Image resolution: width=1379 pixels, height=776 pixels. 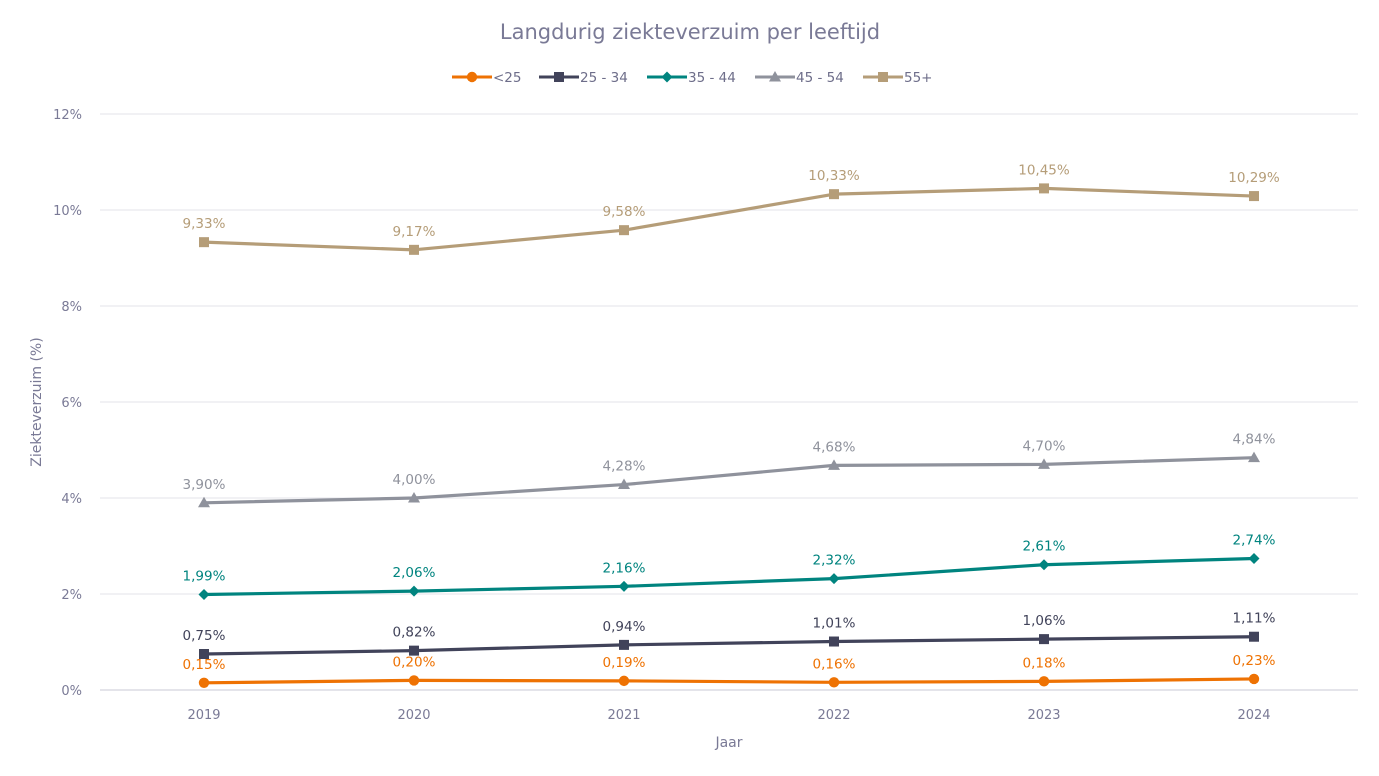 I want to click on data-label: 0,82%, so click(x=414, y=633).